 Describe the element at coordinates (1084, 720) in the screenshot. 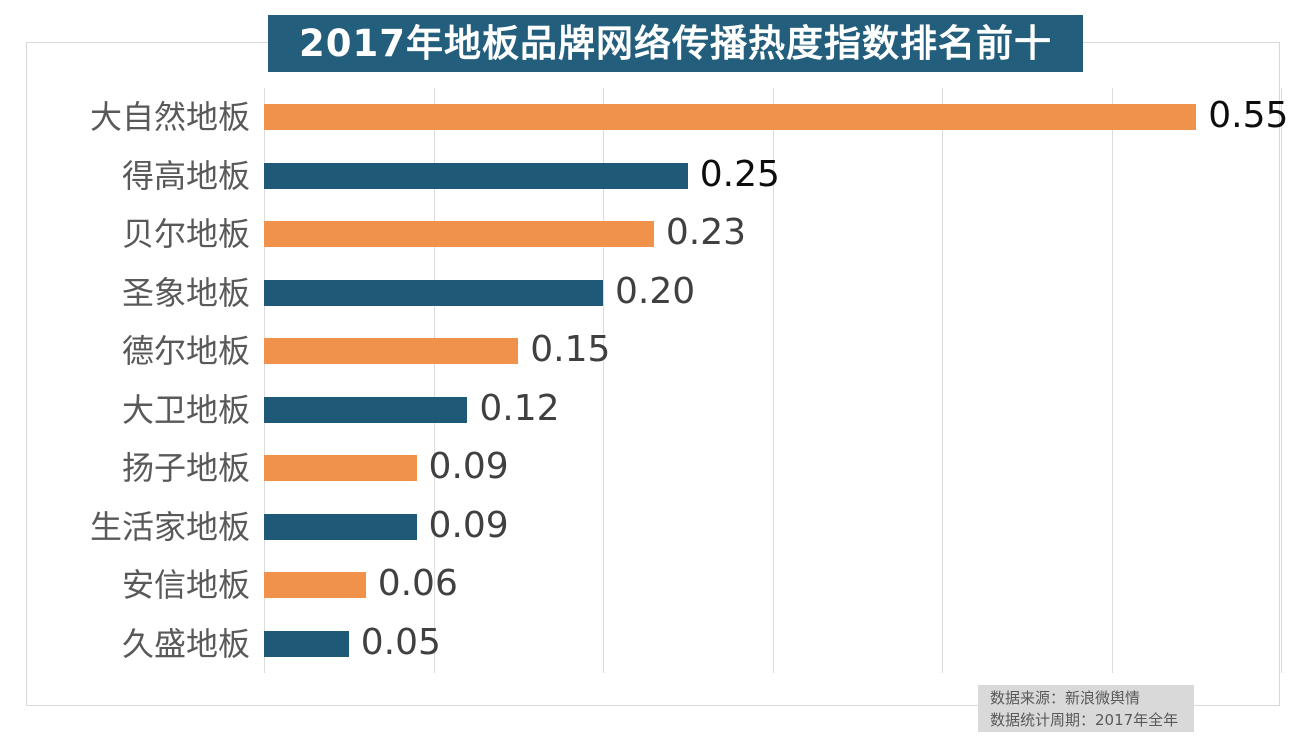

I see `source-note-line2: 数据统计周期：2017年全年` at that location.